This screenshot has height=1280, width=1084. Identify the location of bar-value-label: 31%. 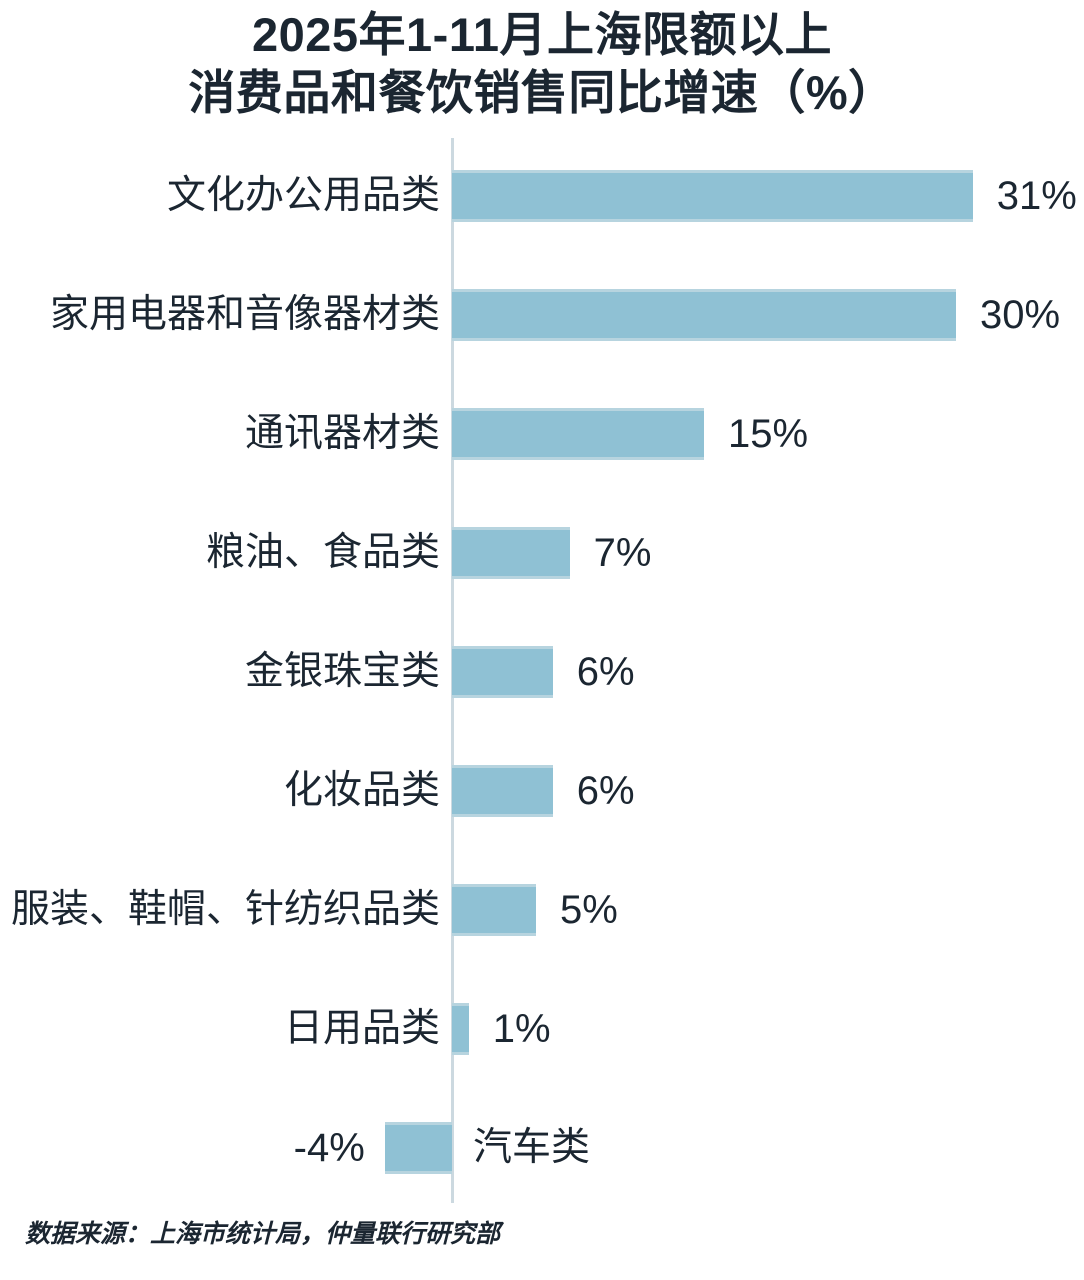
(1036, 196).